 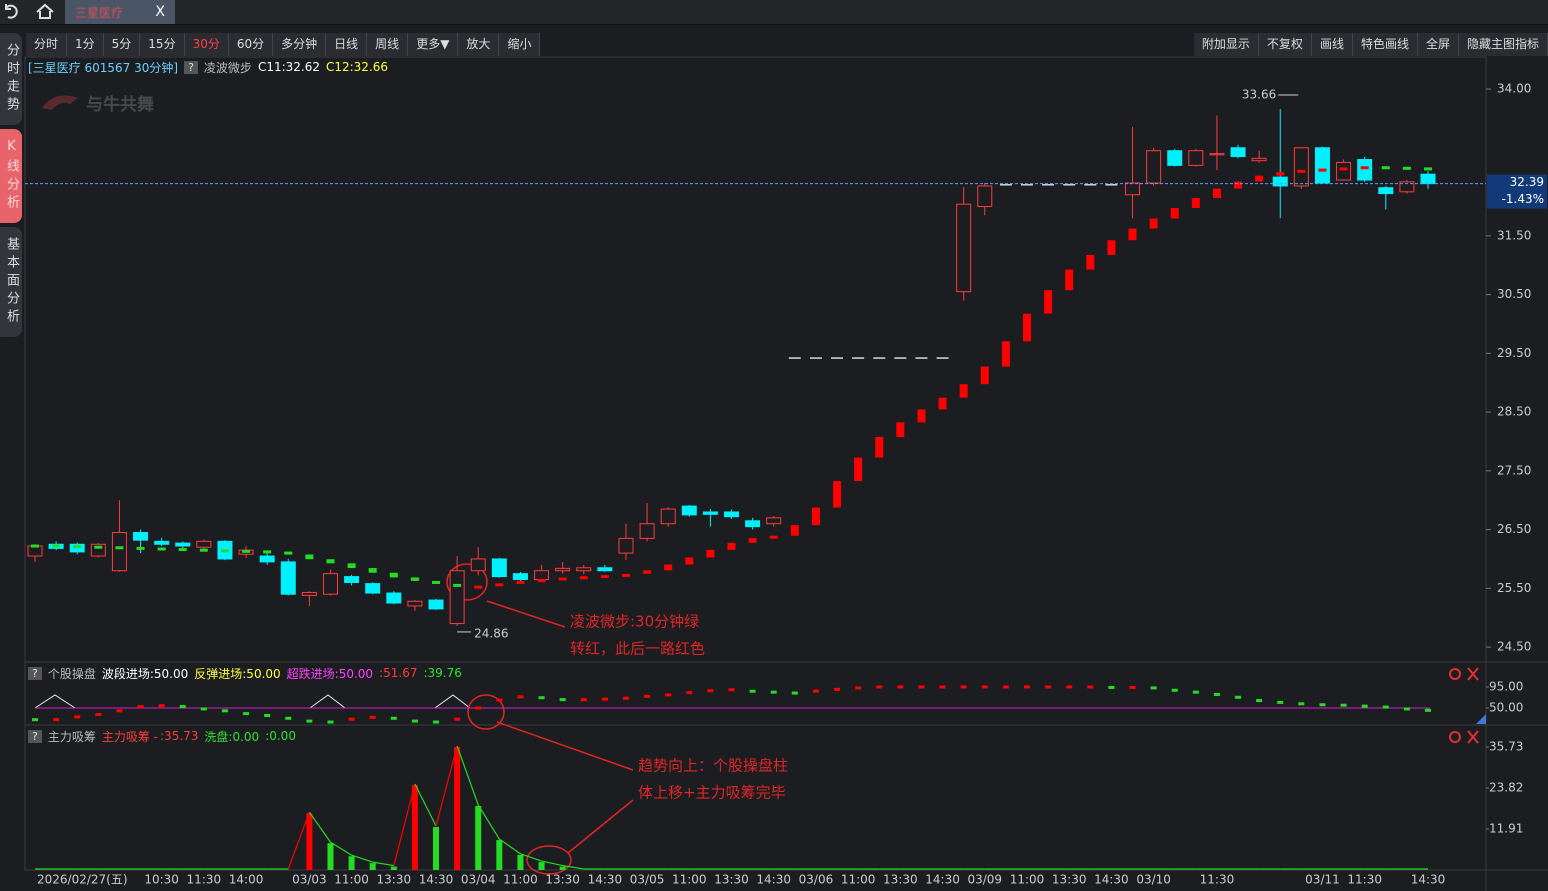 What do you see at coordinates (984, 880) in the screenshot?
I see `x-tick-label: 03/09` at bounding box center [984, 880].